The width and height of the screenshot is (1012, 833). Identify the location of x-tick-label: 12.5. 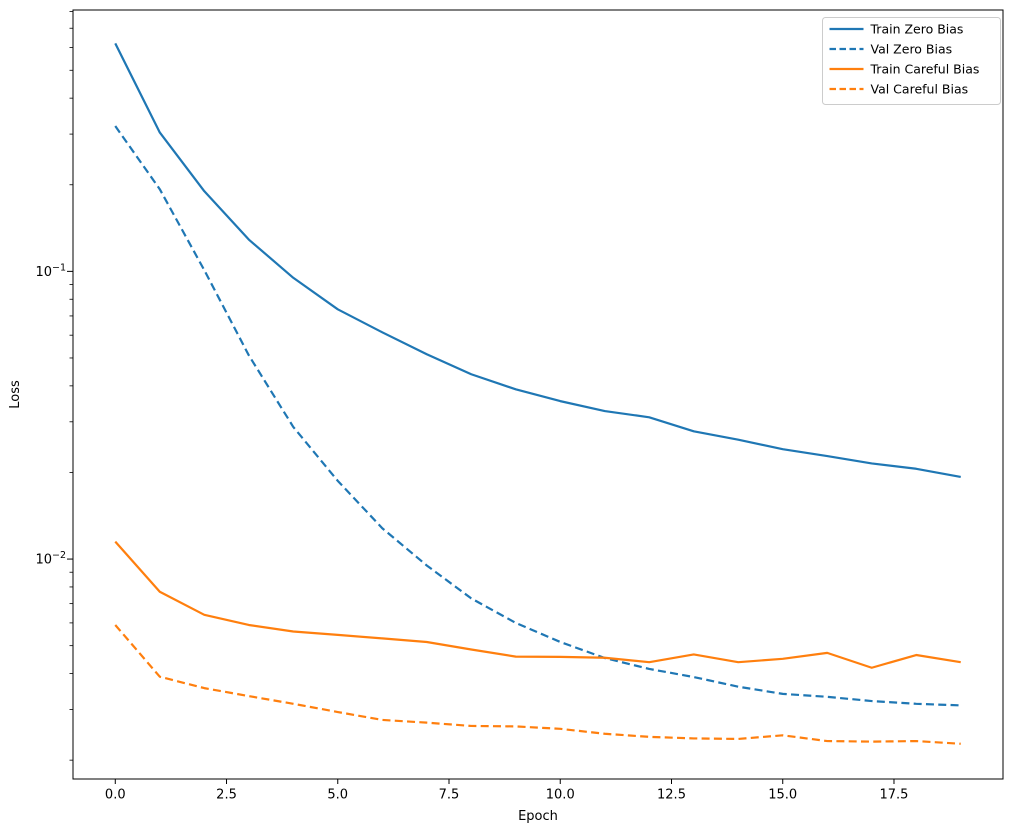
(671, 795).